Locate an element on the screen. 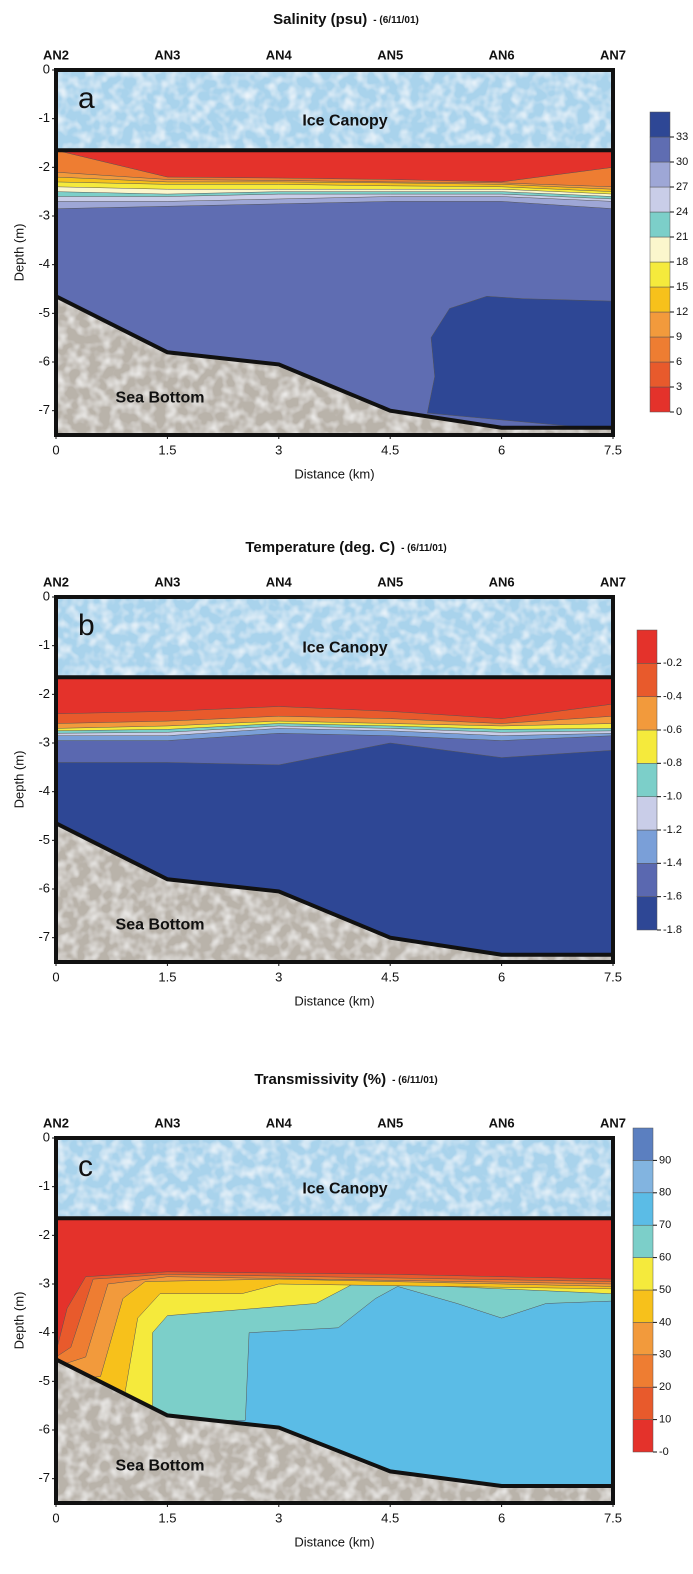 The height and width of the screenshot is (1574, 693). colorbar-label: 10 is located at coordinates (665, 1420).